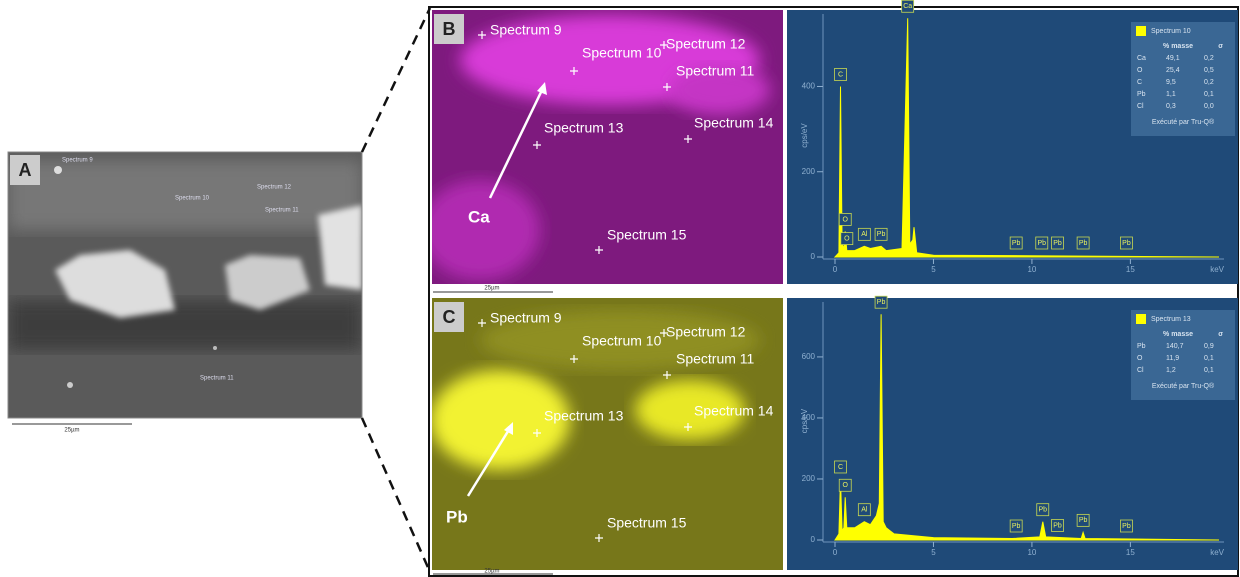 The image size is (1240, 577). What do you see at coordinates (192, 199) in the screenshot?
I see `spectrum-label: Spectrum 10` at bounding box center [192, 199].